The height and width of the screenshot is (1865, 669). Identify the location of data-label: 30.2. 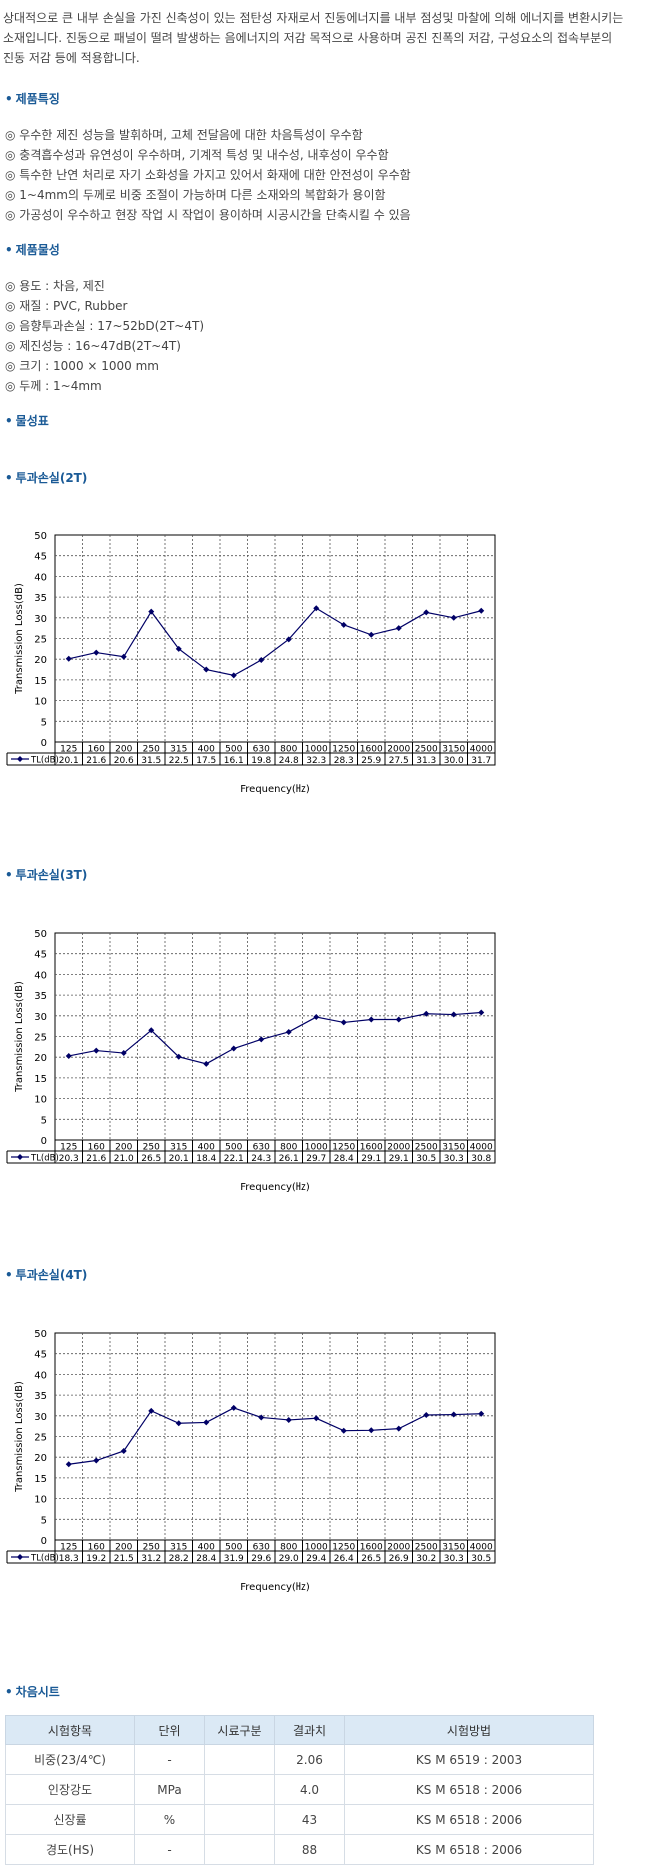
(426, 1559).